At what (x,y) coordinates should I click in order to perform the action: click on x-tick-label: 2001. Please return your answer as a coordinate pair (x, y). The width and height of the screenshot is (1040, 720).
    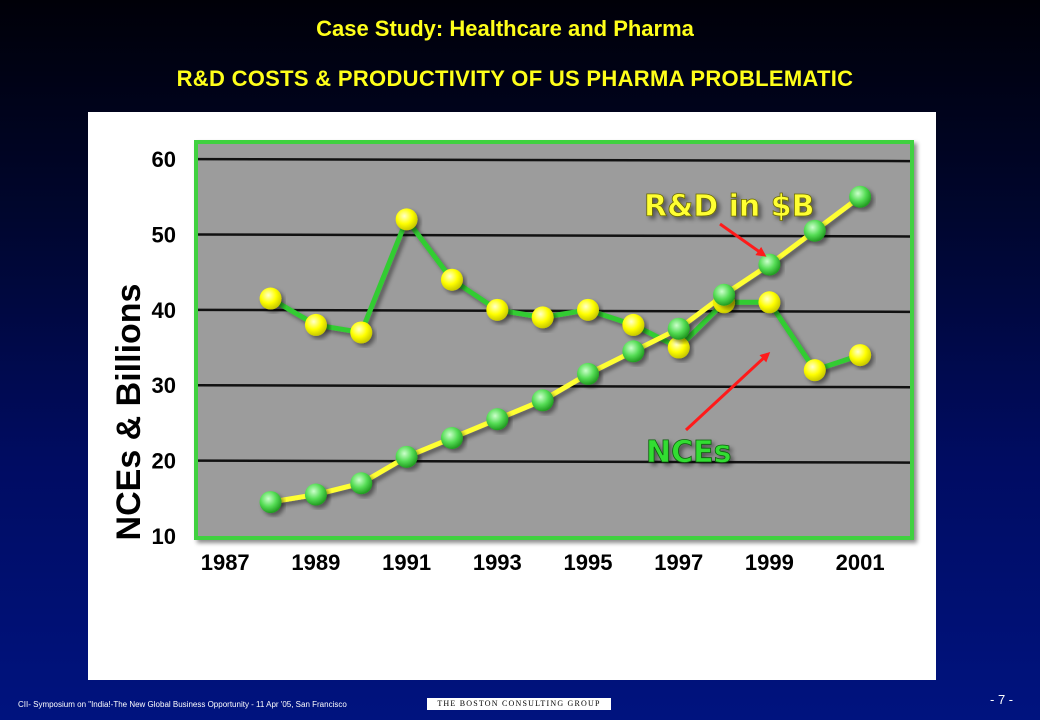
    Looking at the image, I should click on (860, 562).